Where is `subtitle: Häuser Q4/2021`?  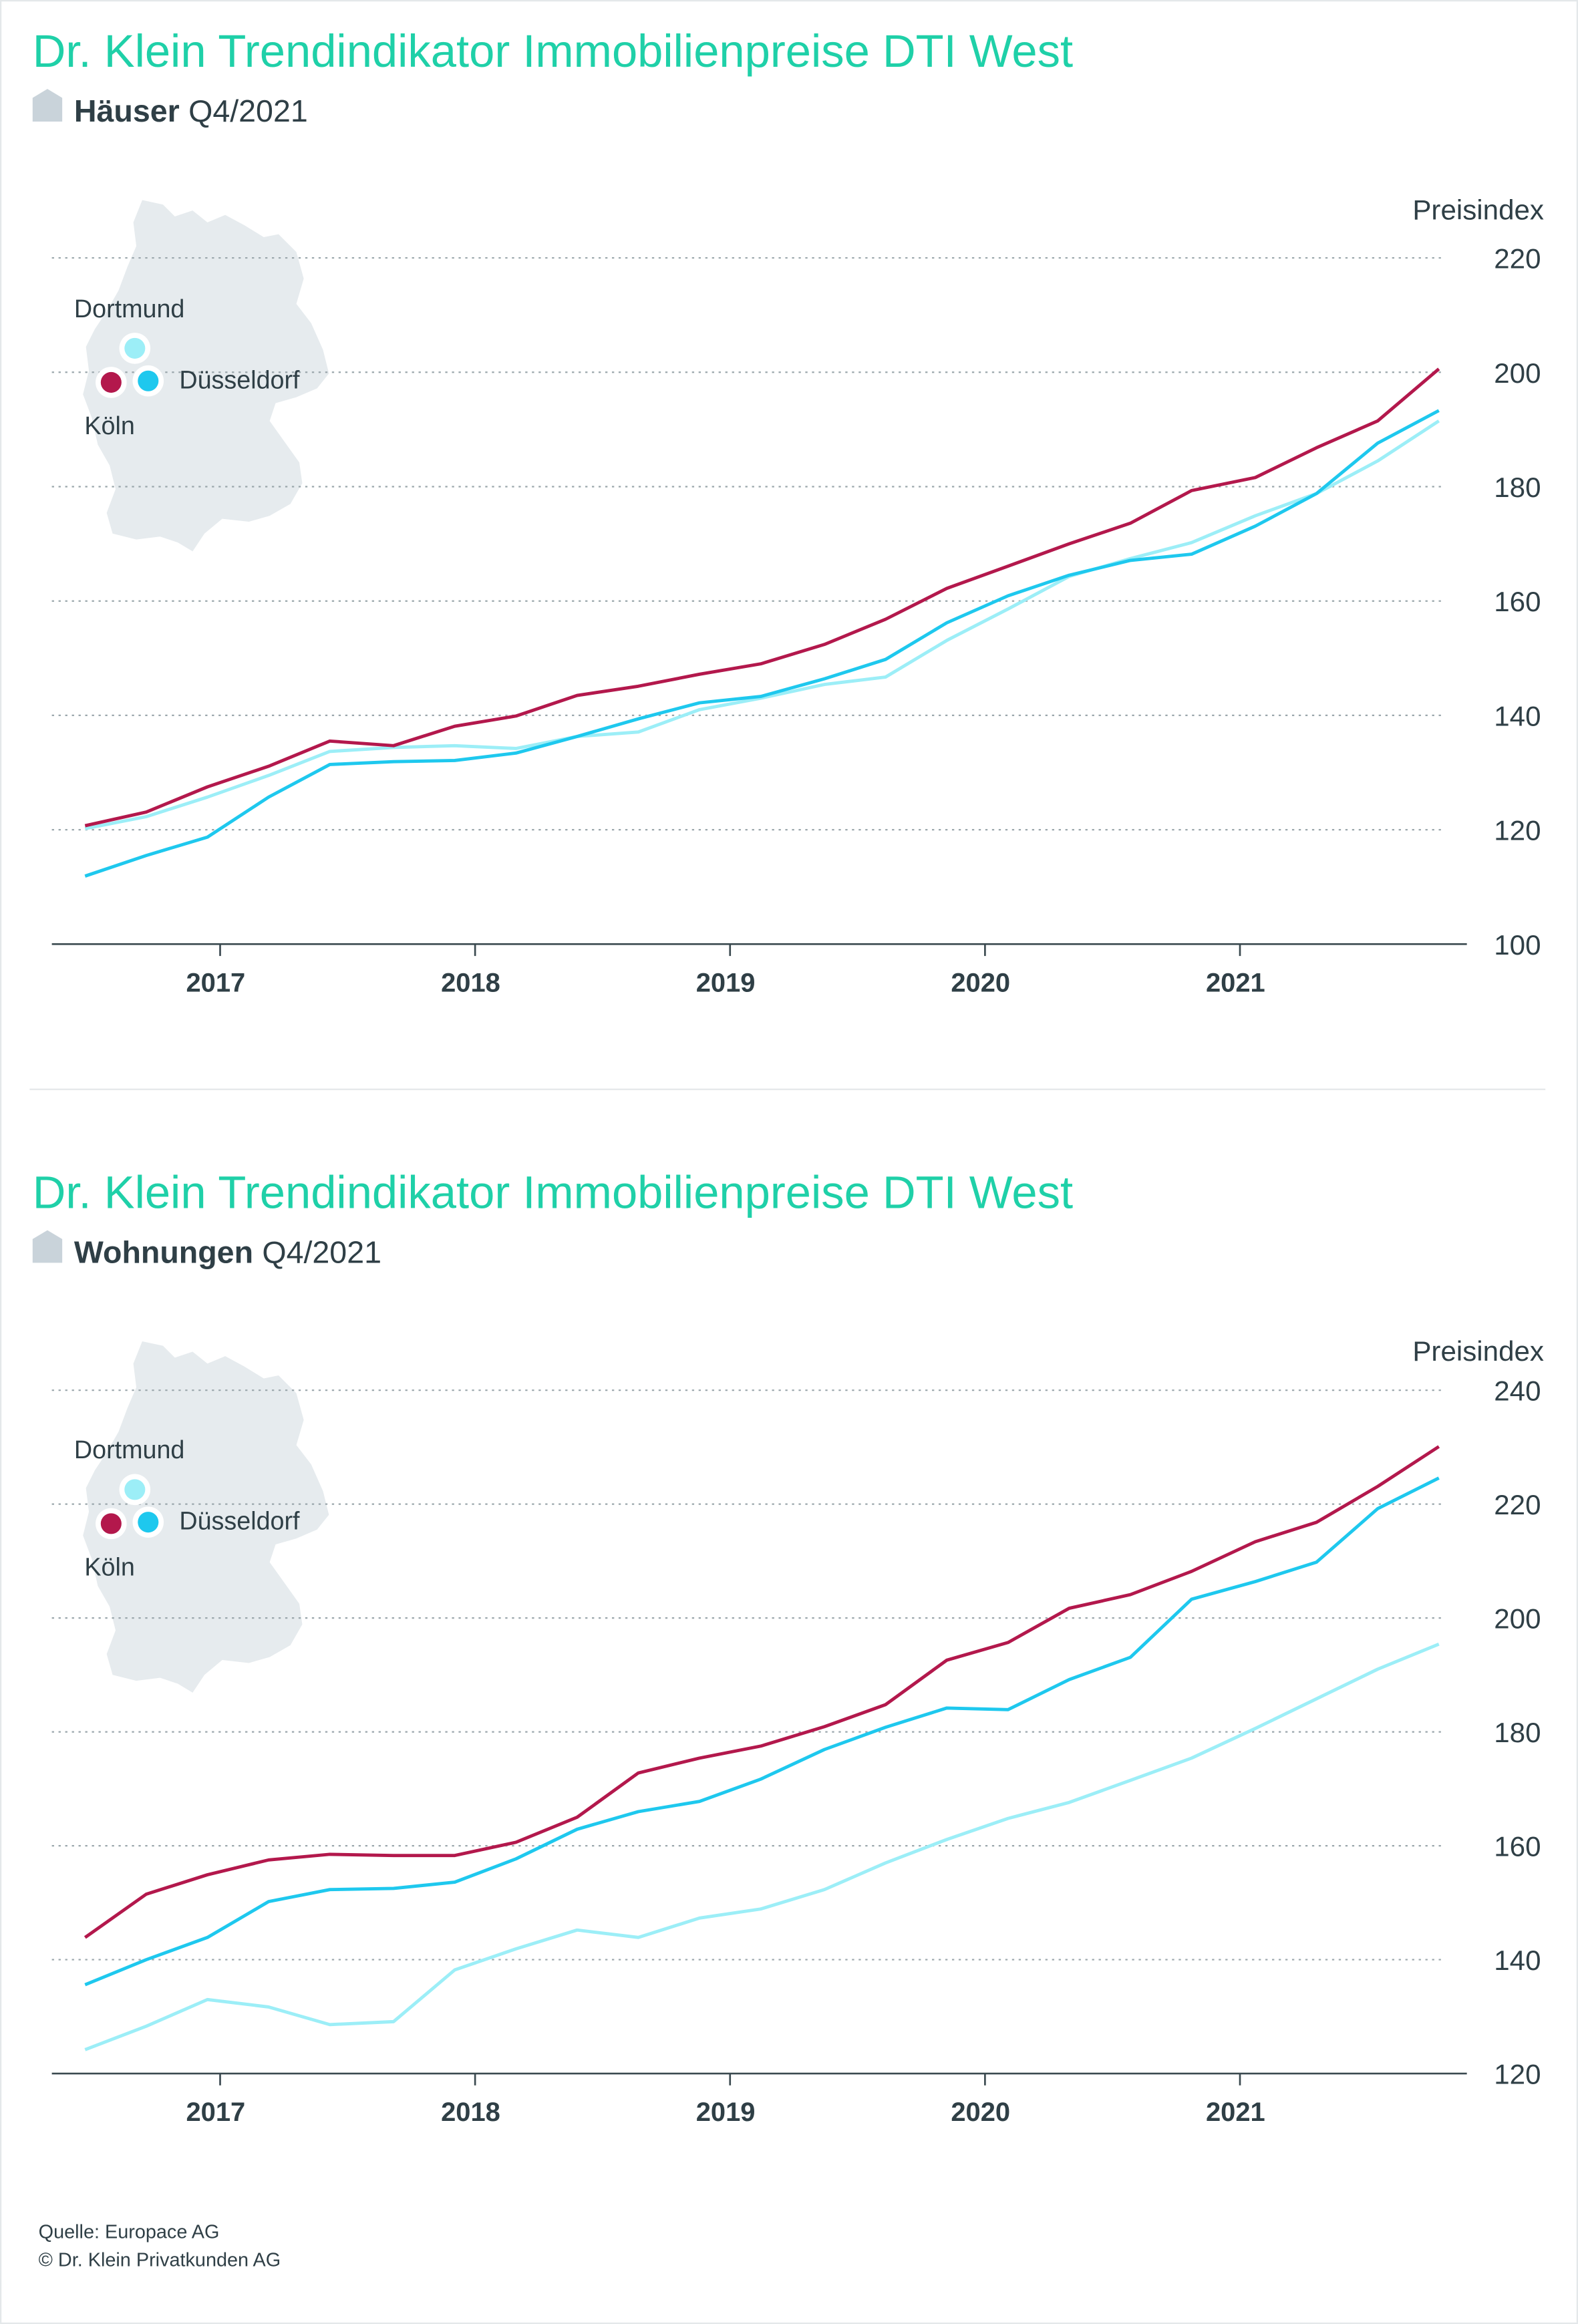 subtitle: Häuser Q4/2021 is located at coordinates (191, 111).